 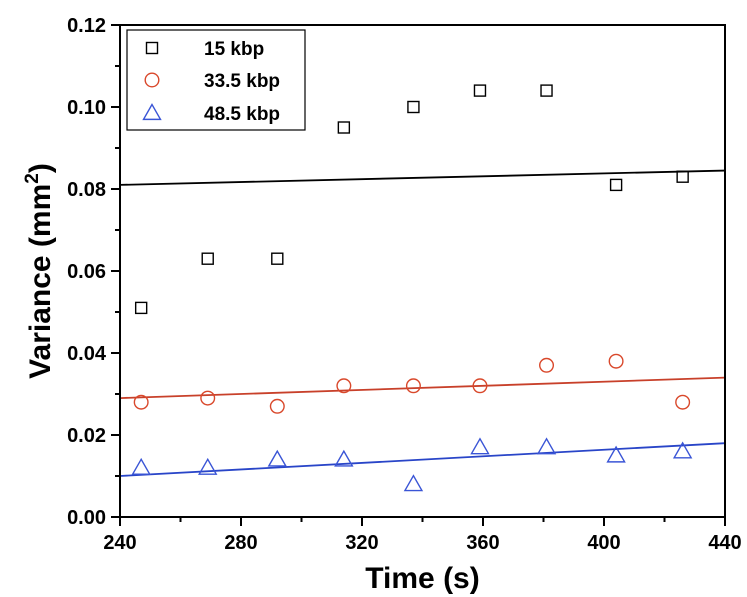 I want to click on legend-label-3: 48.5 kbp, so click(x=242, y=114).